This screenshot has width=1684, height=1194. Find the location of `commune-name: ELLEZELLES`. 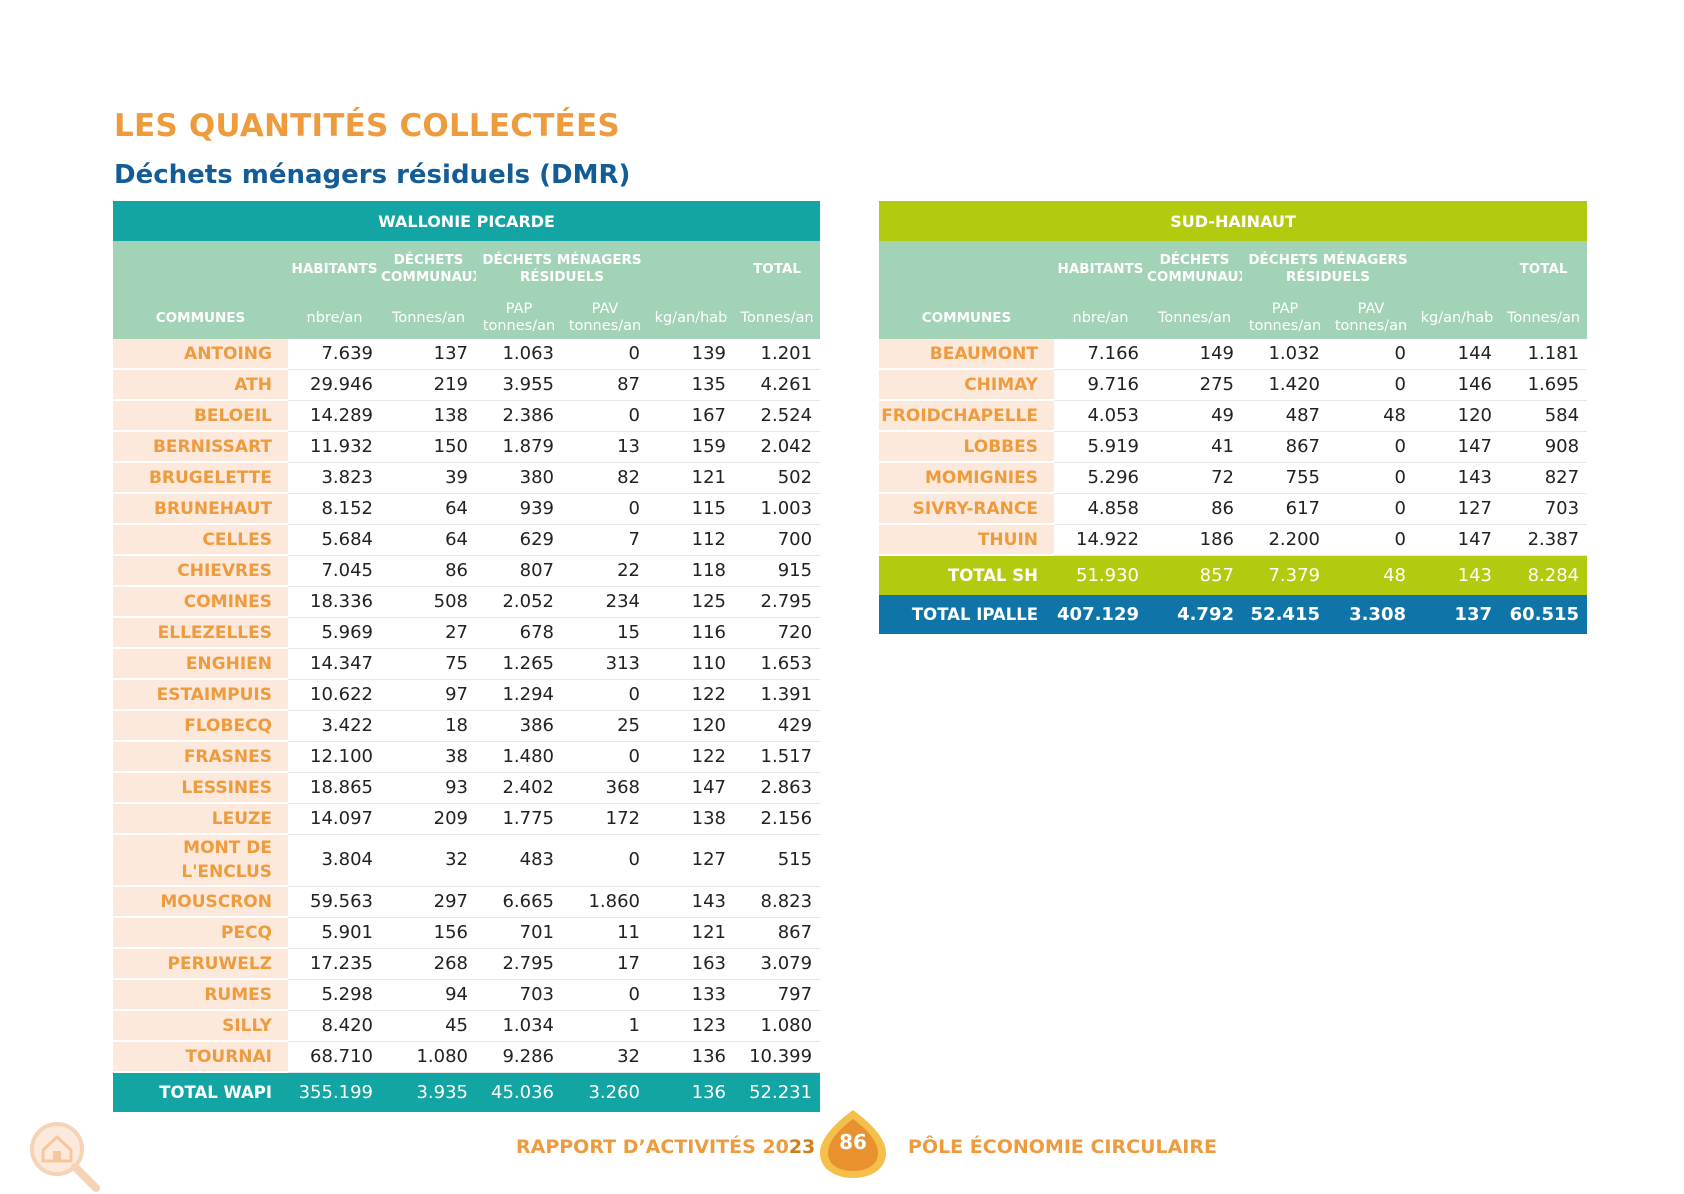

commune-name: ELLEZELLES is located at coordinates (200, 633).